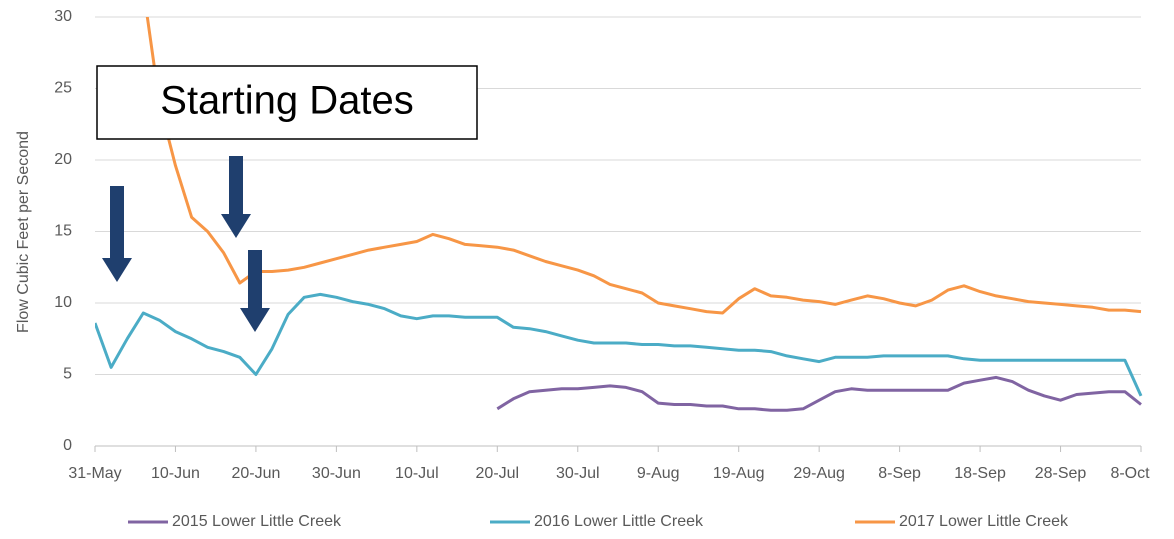 Image resolution: width=1174 pixels, height=539 pixels. I want to click on x-tick-label: 30-Jun, so click(336, 473).